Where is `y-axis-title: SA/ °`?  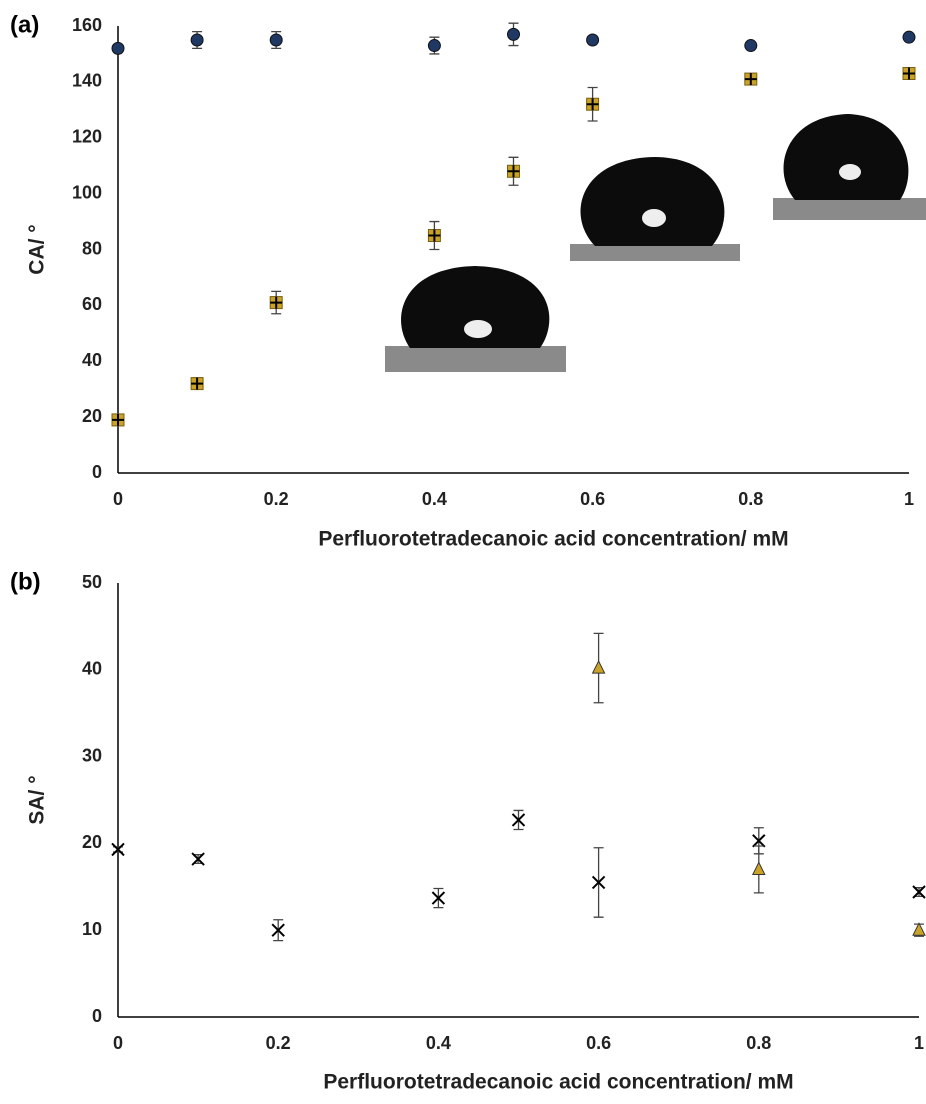
y-axis-title: SA/ ° is located at coordinates (37, 799).